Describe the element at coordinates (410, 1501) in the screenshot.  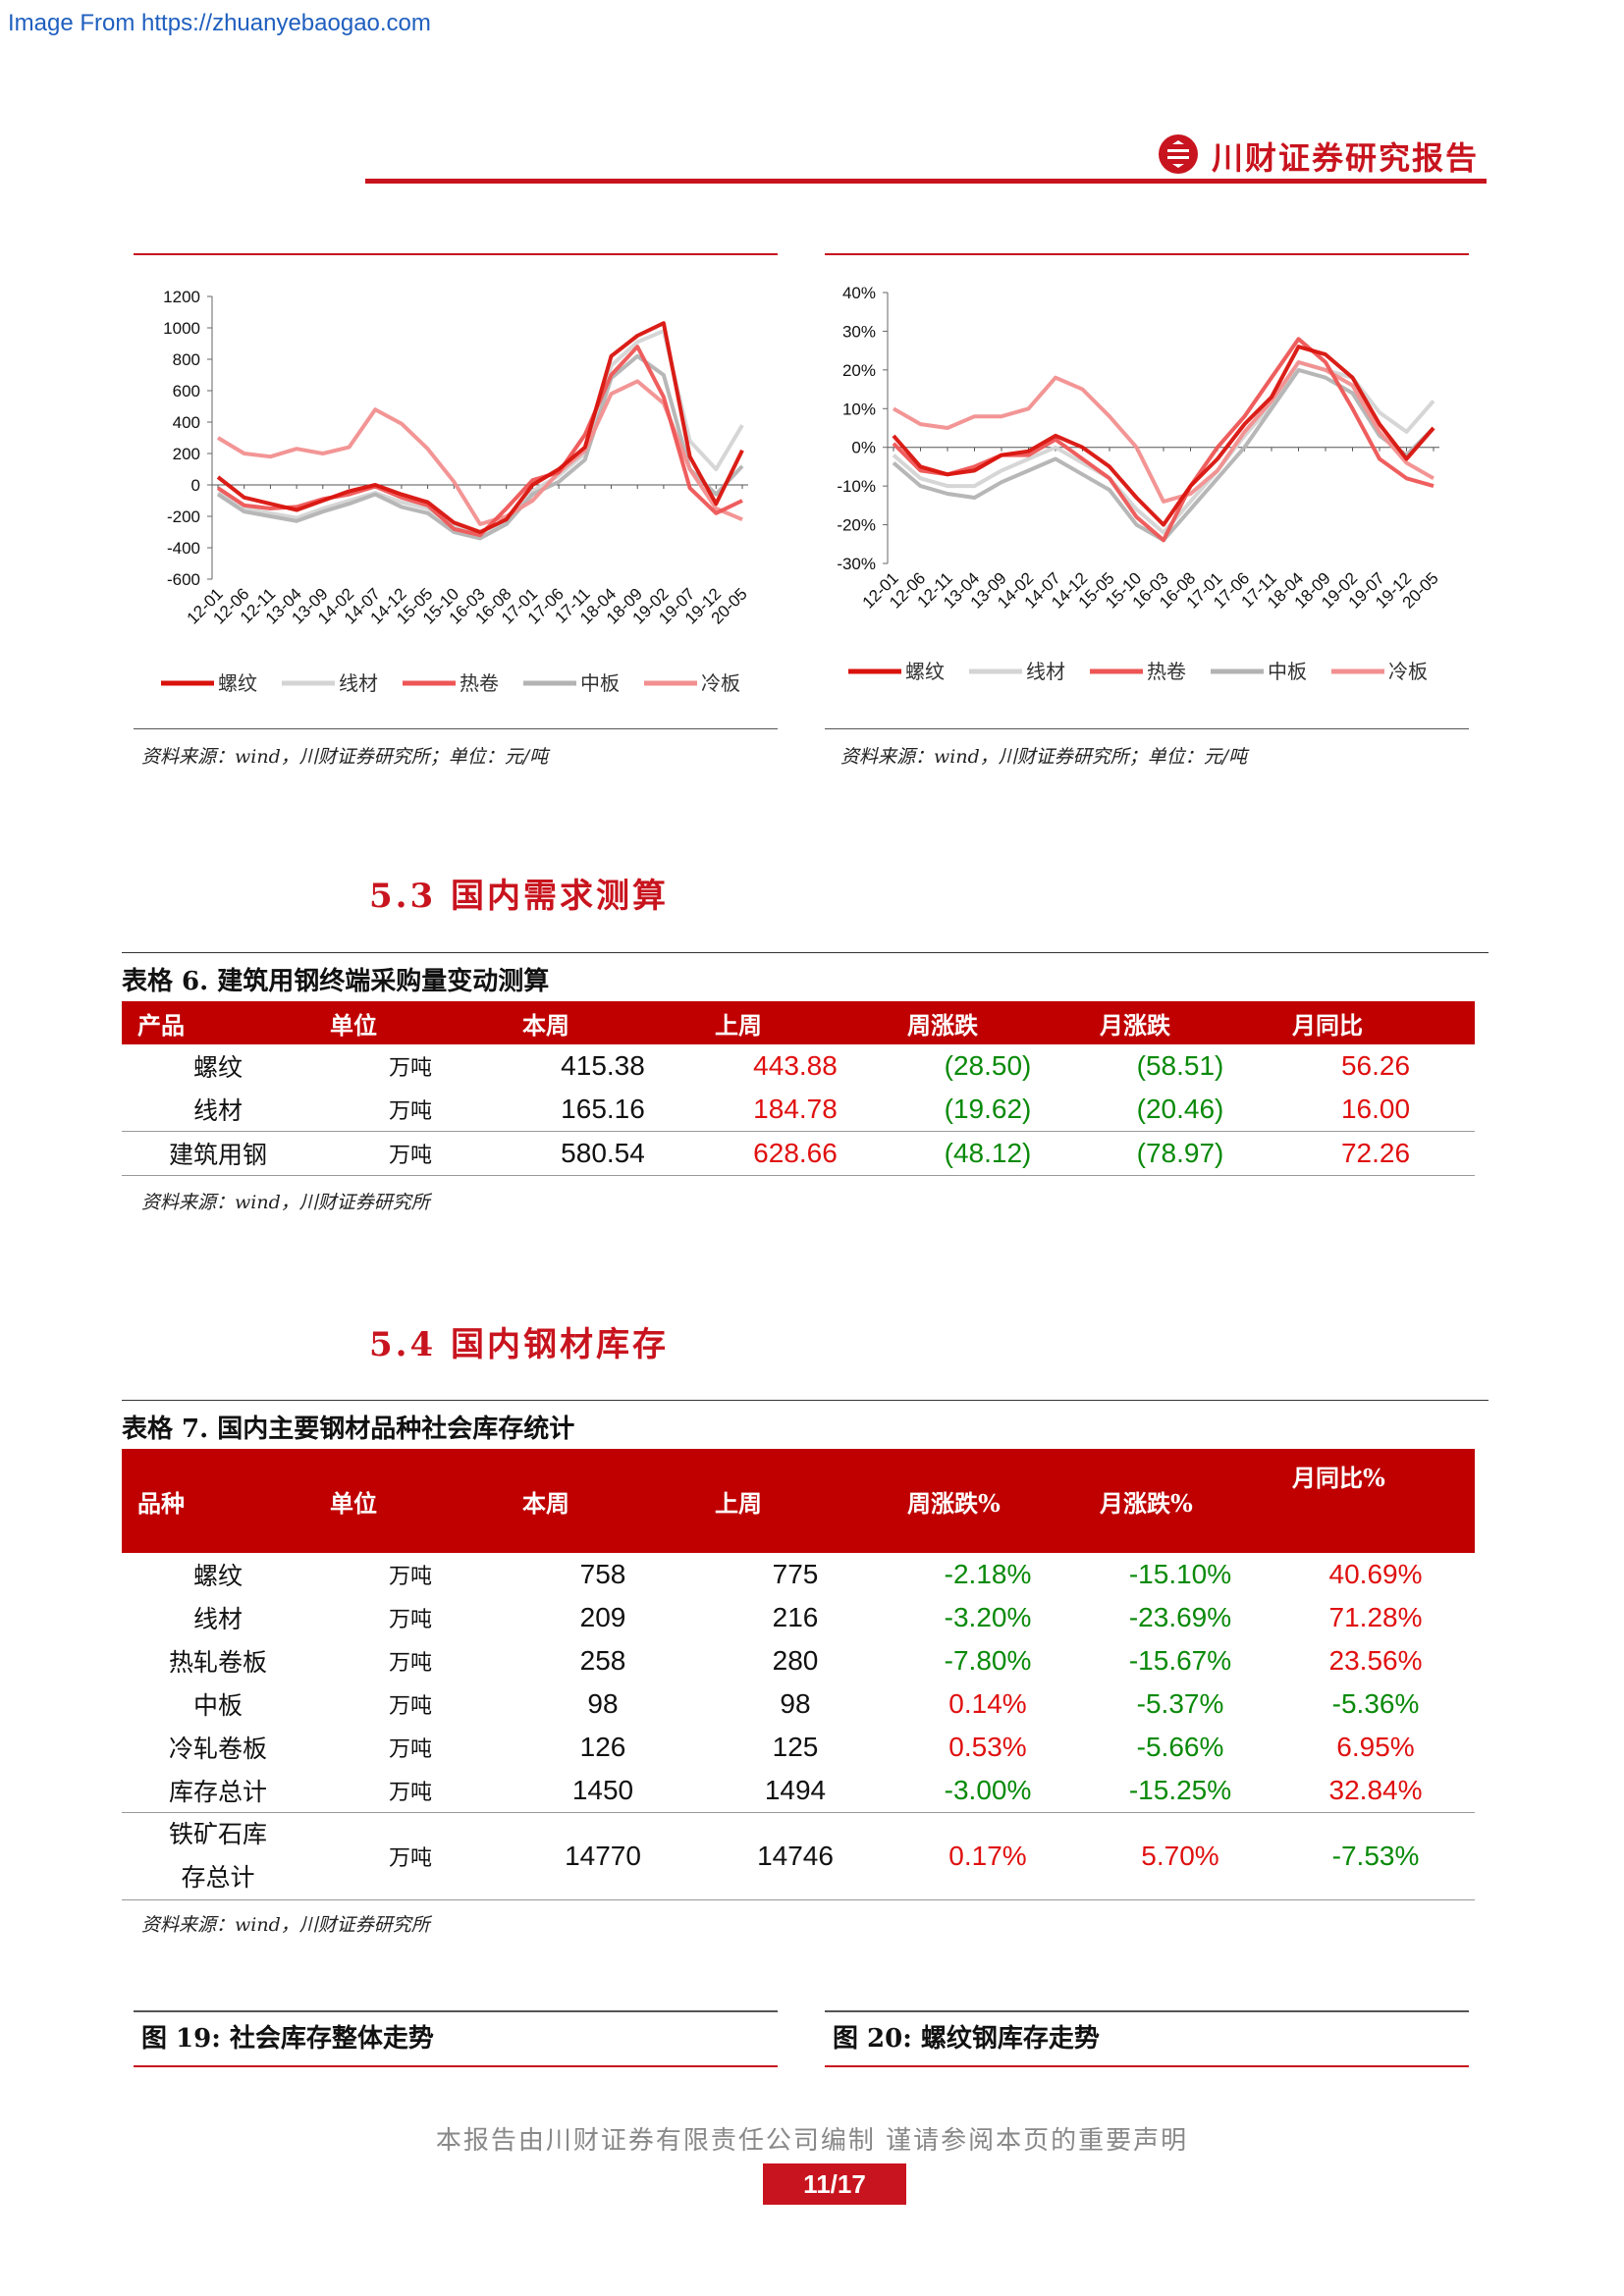
I see `table7-header: 单位` at that location.